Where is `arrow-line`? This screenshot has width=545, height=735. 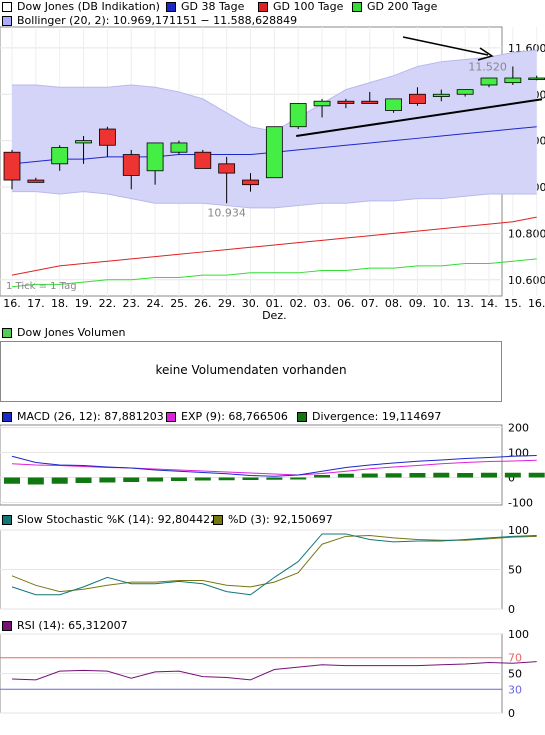 arrow-line is located at coordinates (445, 46).